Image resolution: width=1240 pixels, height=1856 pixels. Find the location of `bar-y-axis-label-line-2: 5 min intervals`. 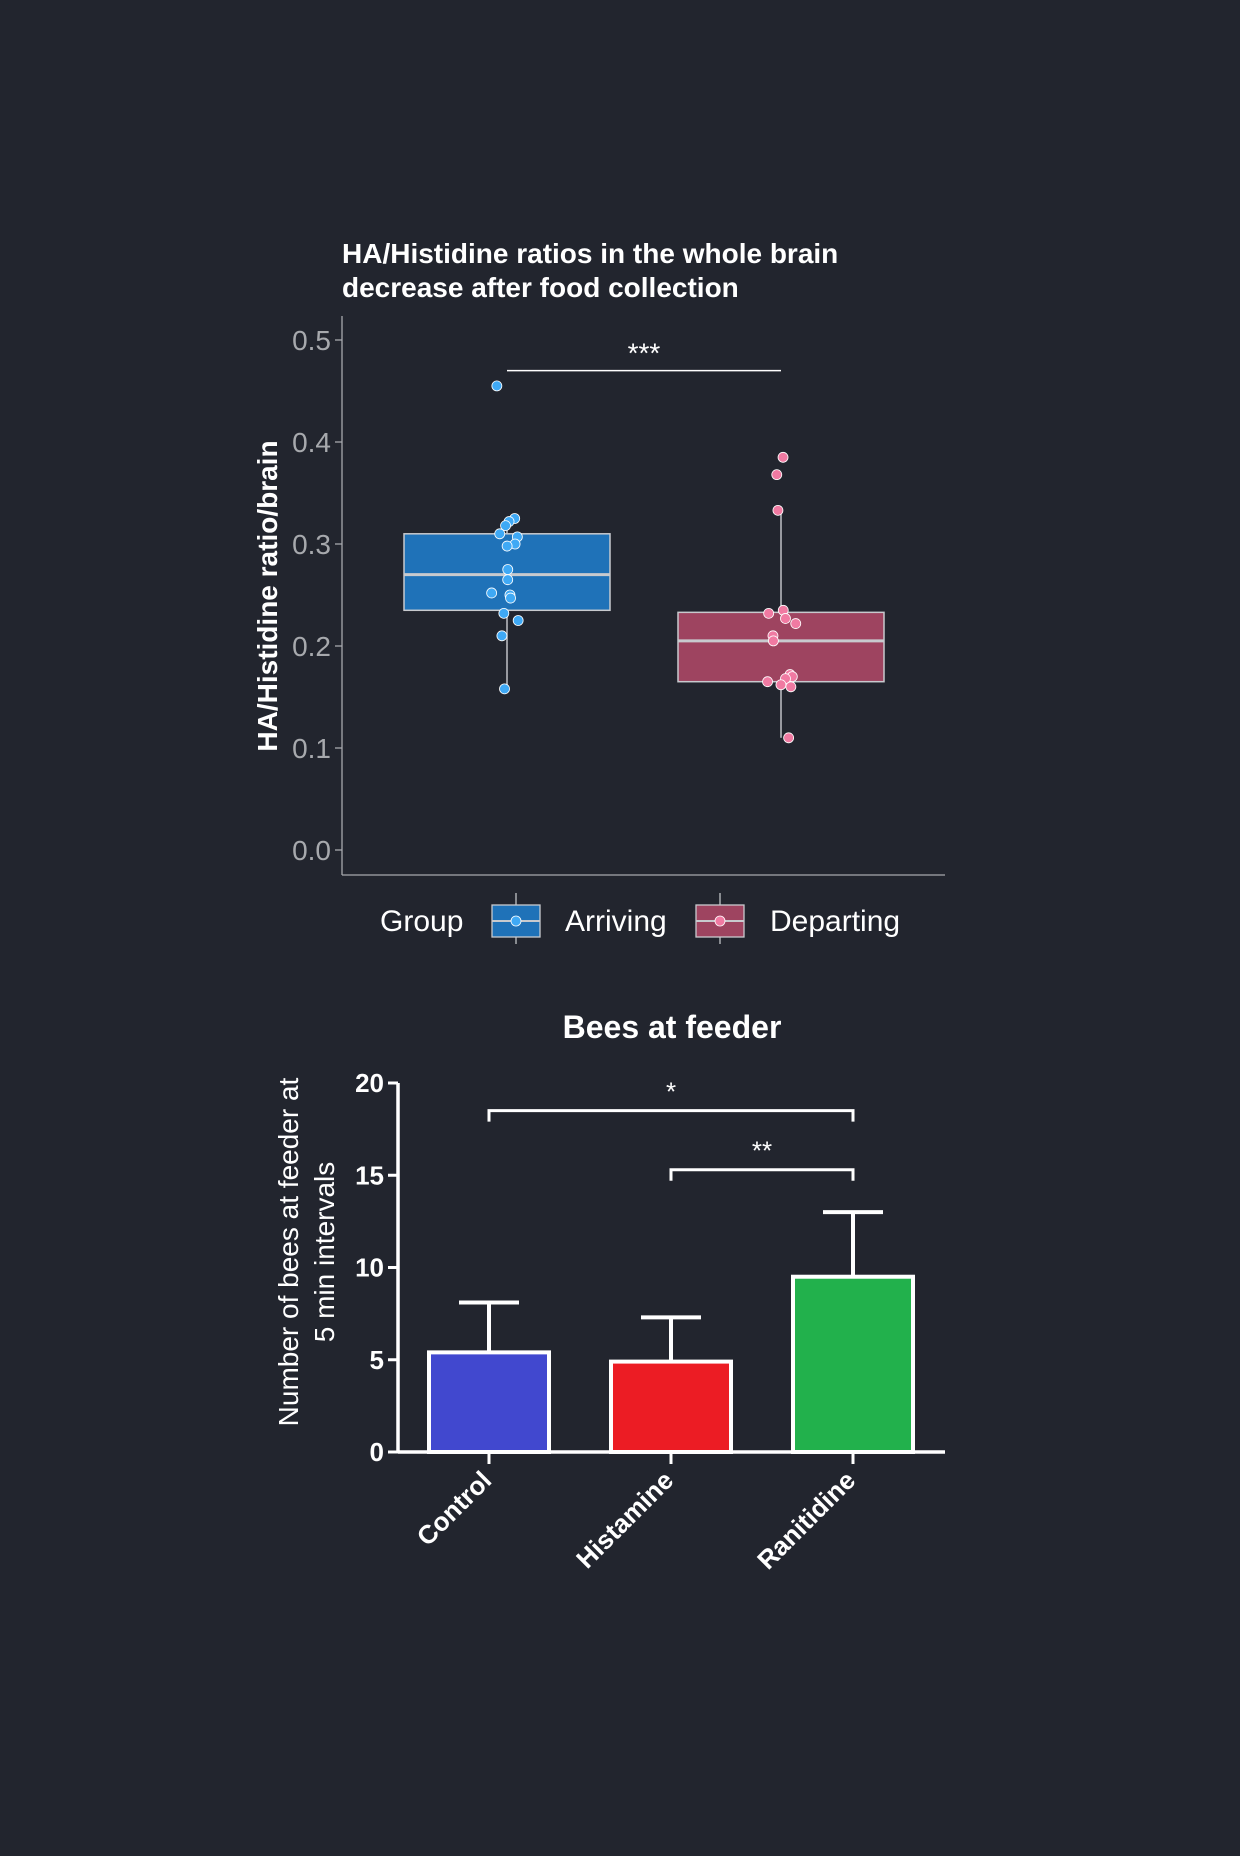

bar-y-axis-label-line-2: 5 min intervals is located at coordinates (324, 1252).